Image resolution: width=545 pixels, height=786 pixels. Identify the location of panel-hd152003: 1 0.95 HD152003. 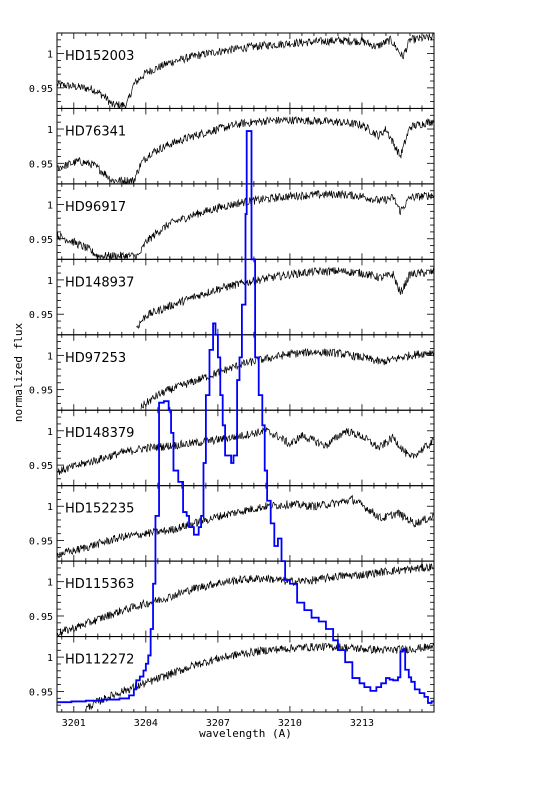
(232, 70).